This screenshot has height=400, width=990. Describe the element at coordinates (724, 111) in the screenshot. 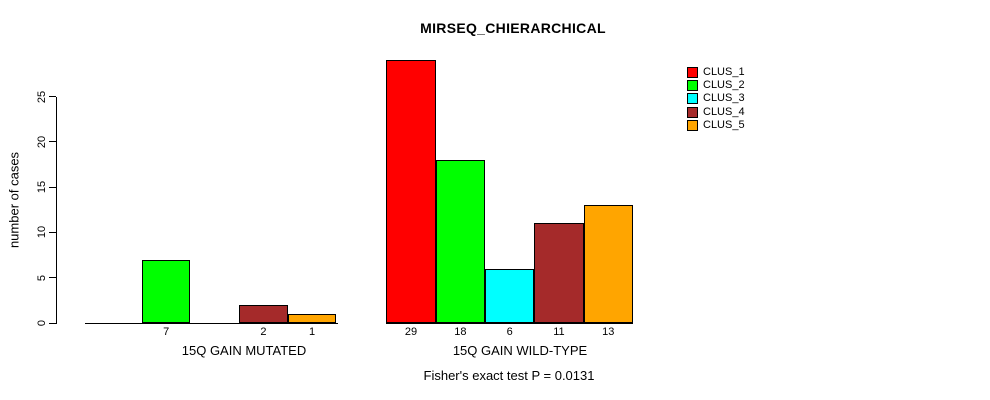

I see `legend-label-clus_4: CLUS_4` at that location.